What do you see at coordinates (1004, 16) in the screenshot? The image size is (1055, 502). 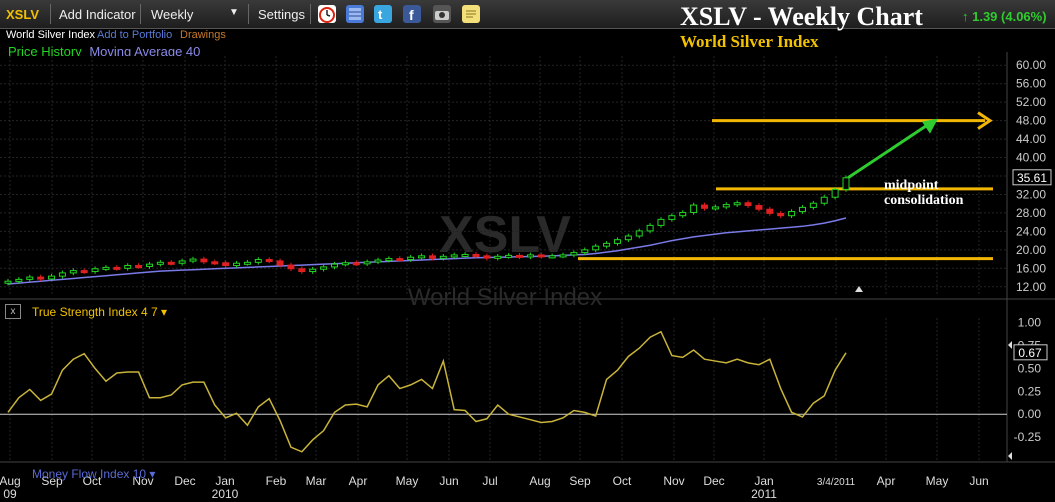 I see `price-change: ↑ 1.39 (4.06%)` at bounding box center [1004, 16].